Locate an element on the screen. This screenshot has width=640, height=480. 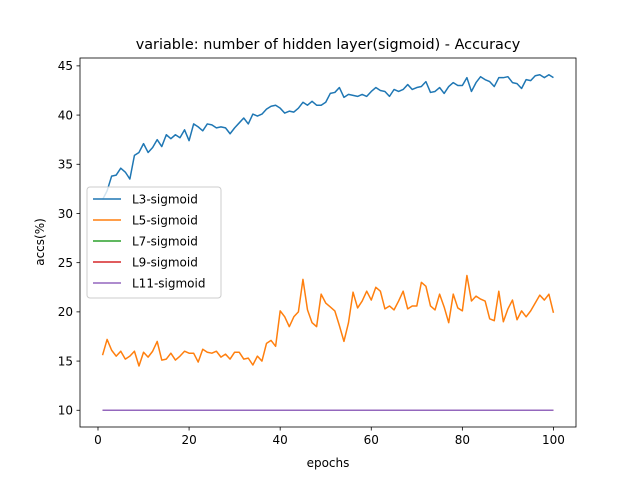
y-axis-label: accs(%) is located at coordinates (40, 242).